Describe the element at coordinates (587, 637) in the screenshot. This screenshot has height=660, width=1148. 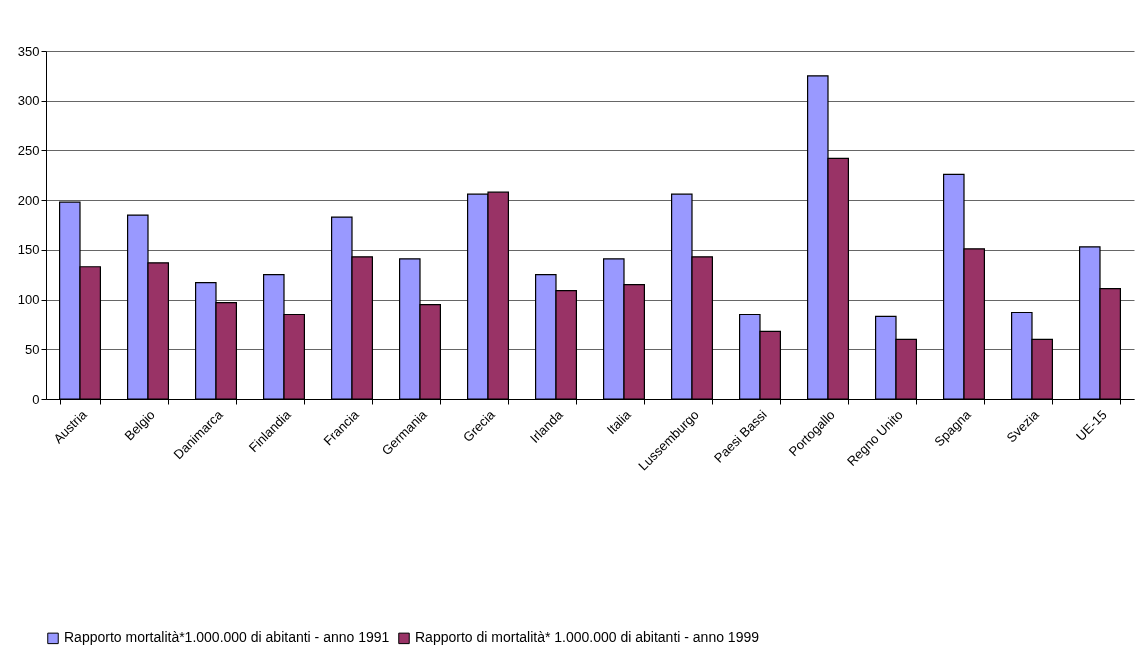
I see `legend-label: Rapporto di mortalità* 1.000.000 di abitanti - anno 1999` at that location.